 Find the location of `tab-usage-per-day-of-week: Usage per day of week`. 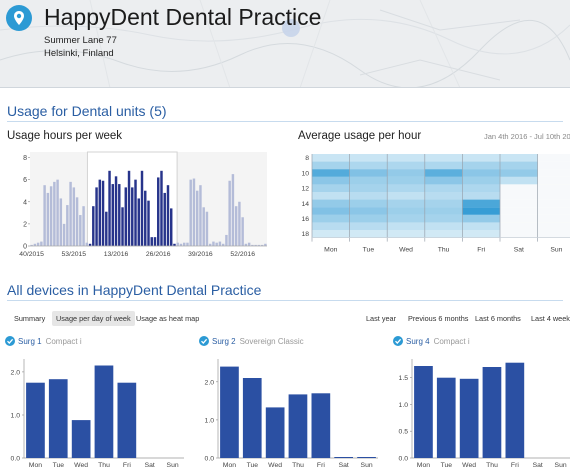

tab-usage-per-day-of-week: Usage per day of week is located at coordinates (93, 318).